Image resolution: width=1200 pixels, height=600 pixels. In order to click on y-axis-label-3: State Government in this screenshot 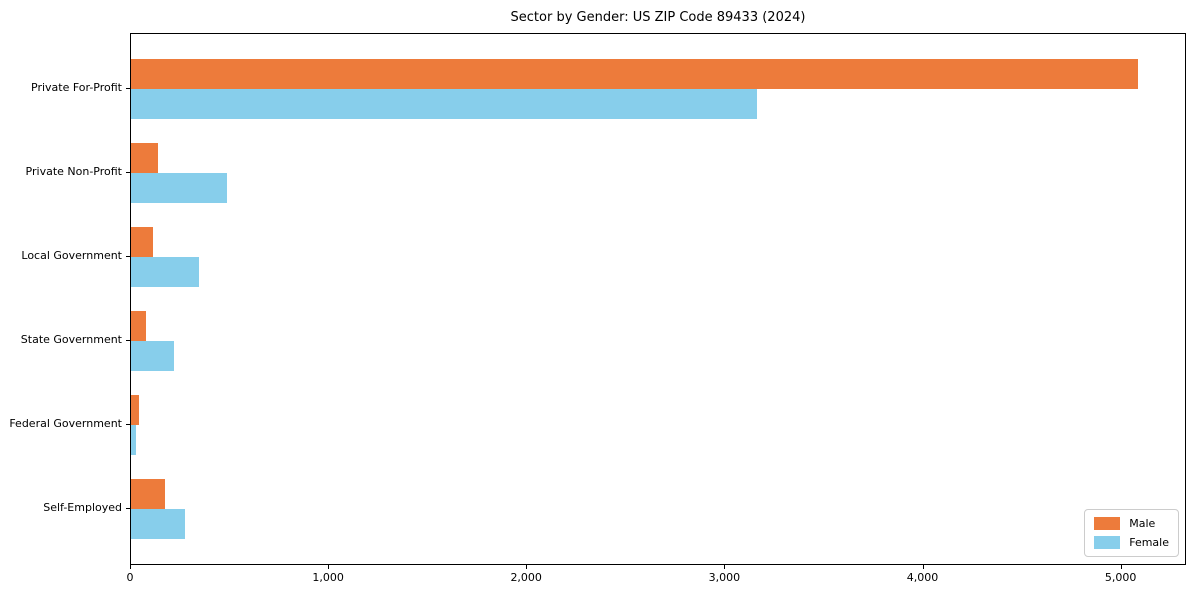, I will do `click(71, 339)`.